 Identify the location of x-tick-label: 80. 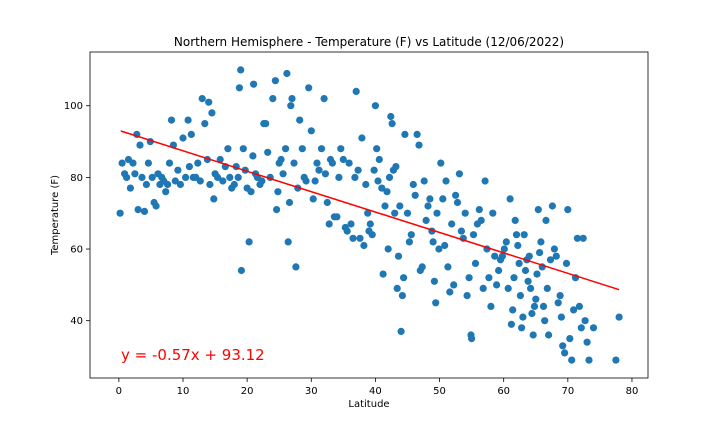
(632, 391).